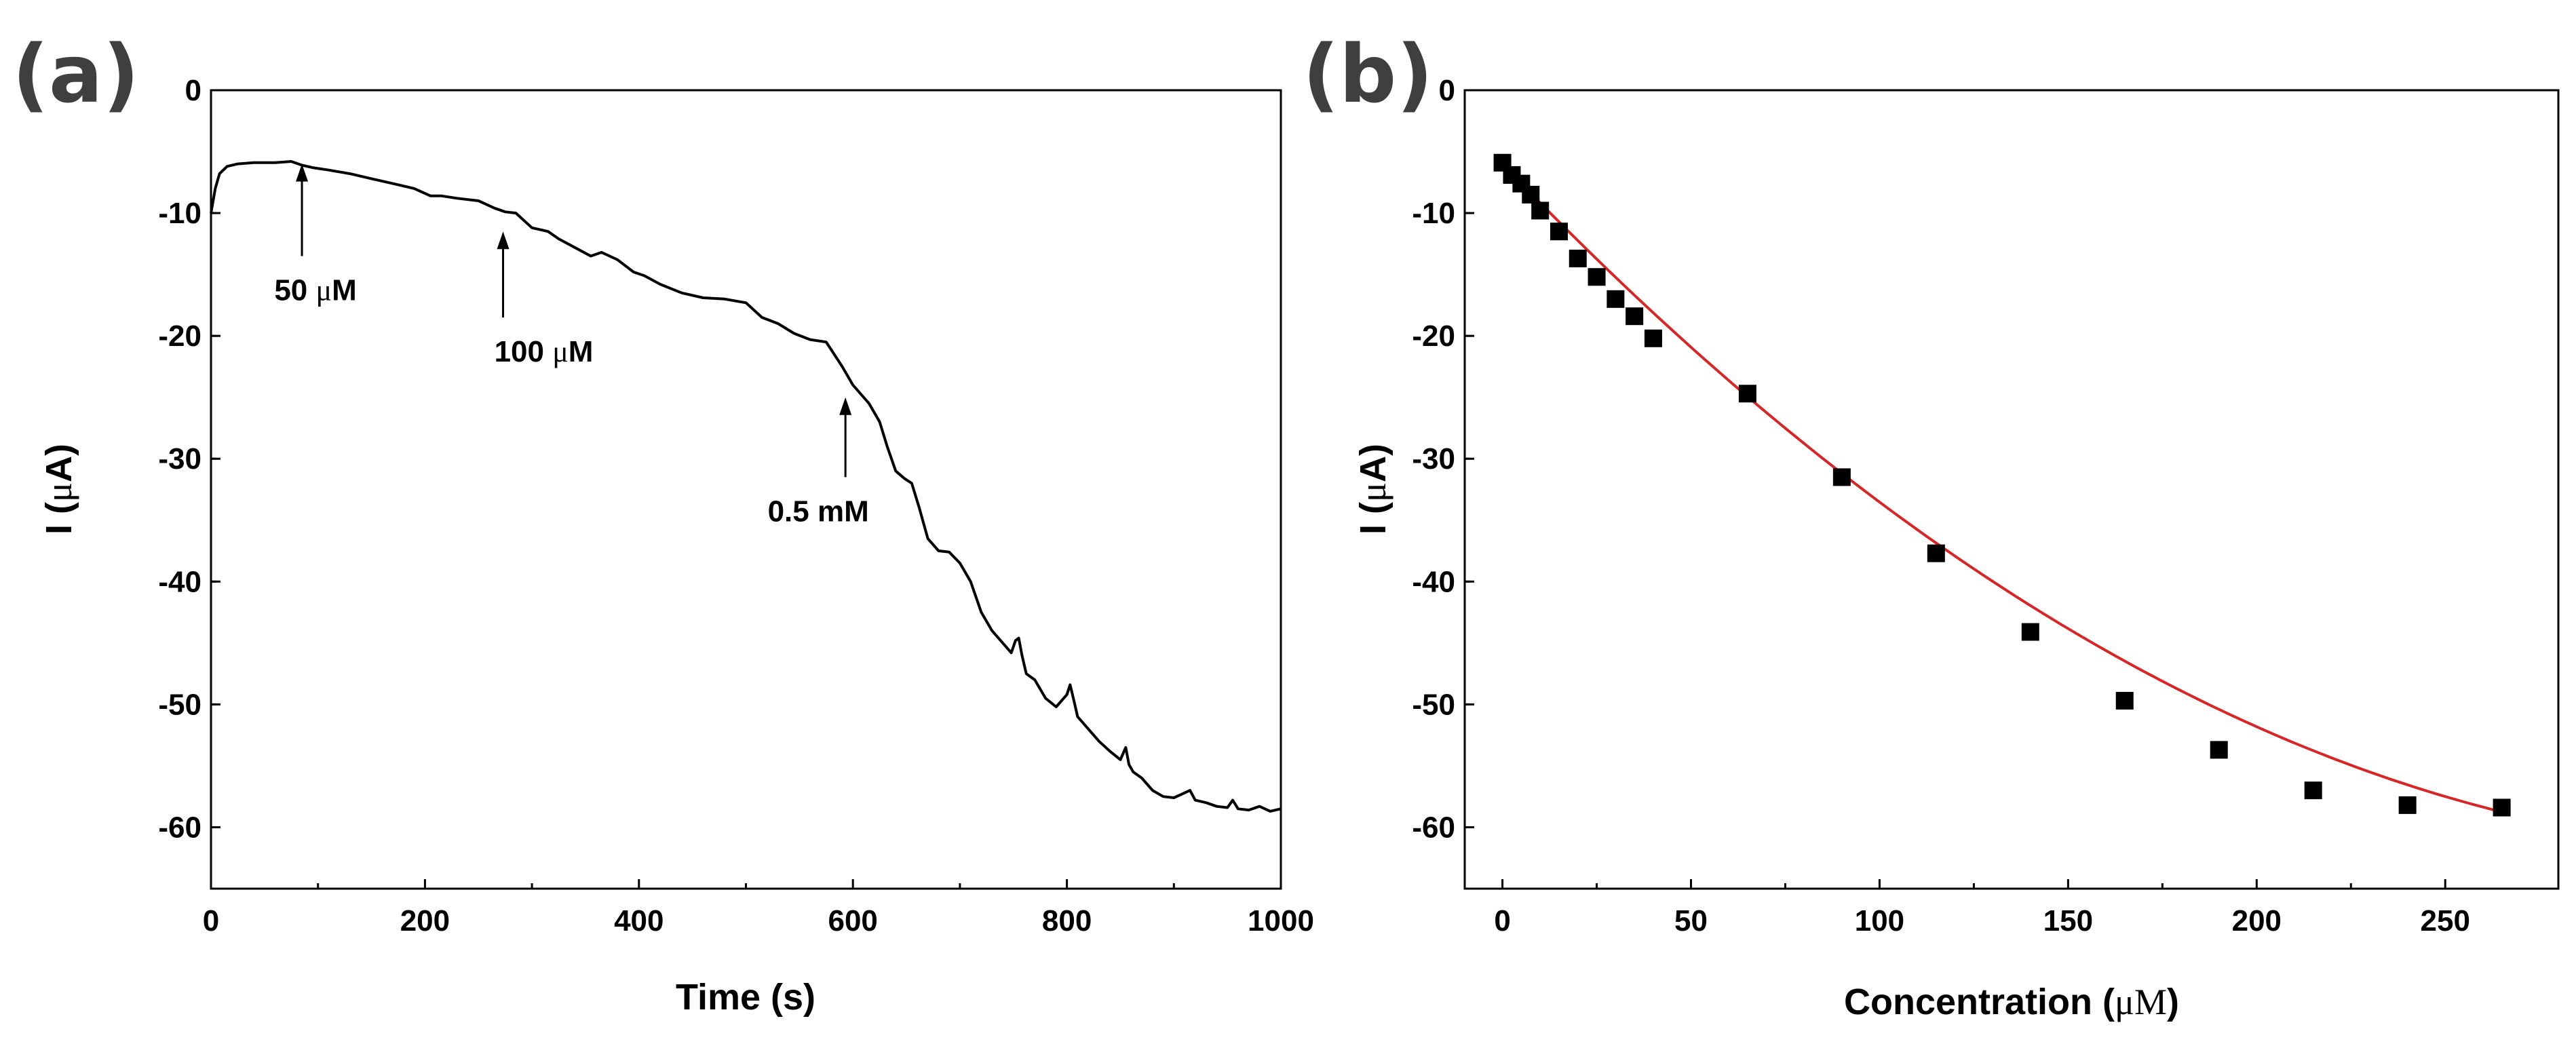 The height and width of the screenshot is (1044, 2576). What do you see at coordinates (179, 581) in the screenshot?
I see `panel-a-y-tick-label: -40` at bounding box center [179, 581].